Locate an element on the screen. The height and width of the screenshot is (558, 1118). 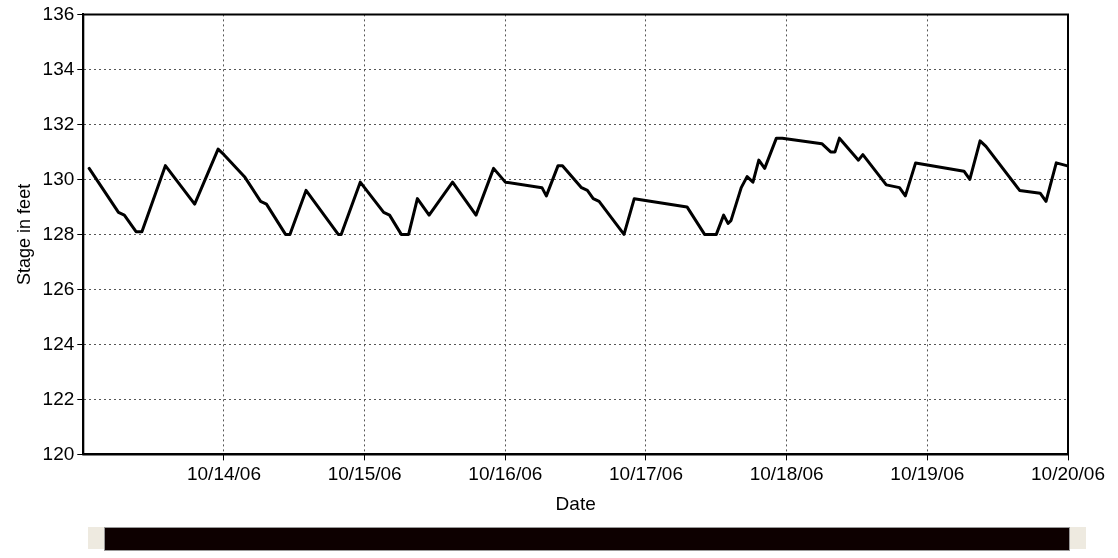
x-tick-label: 10/19/06 is located at coordinates (927, 474).